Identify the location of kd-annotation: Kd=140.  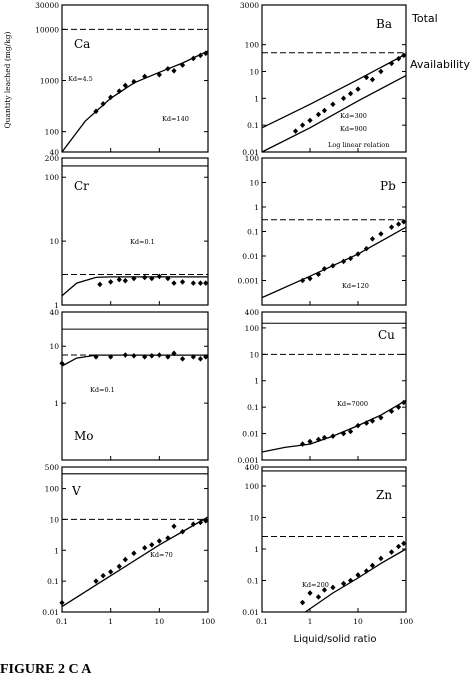
(175, 119).